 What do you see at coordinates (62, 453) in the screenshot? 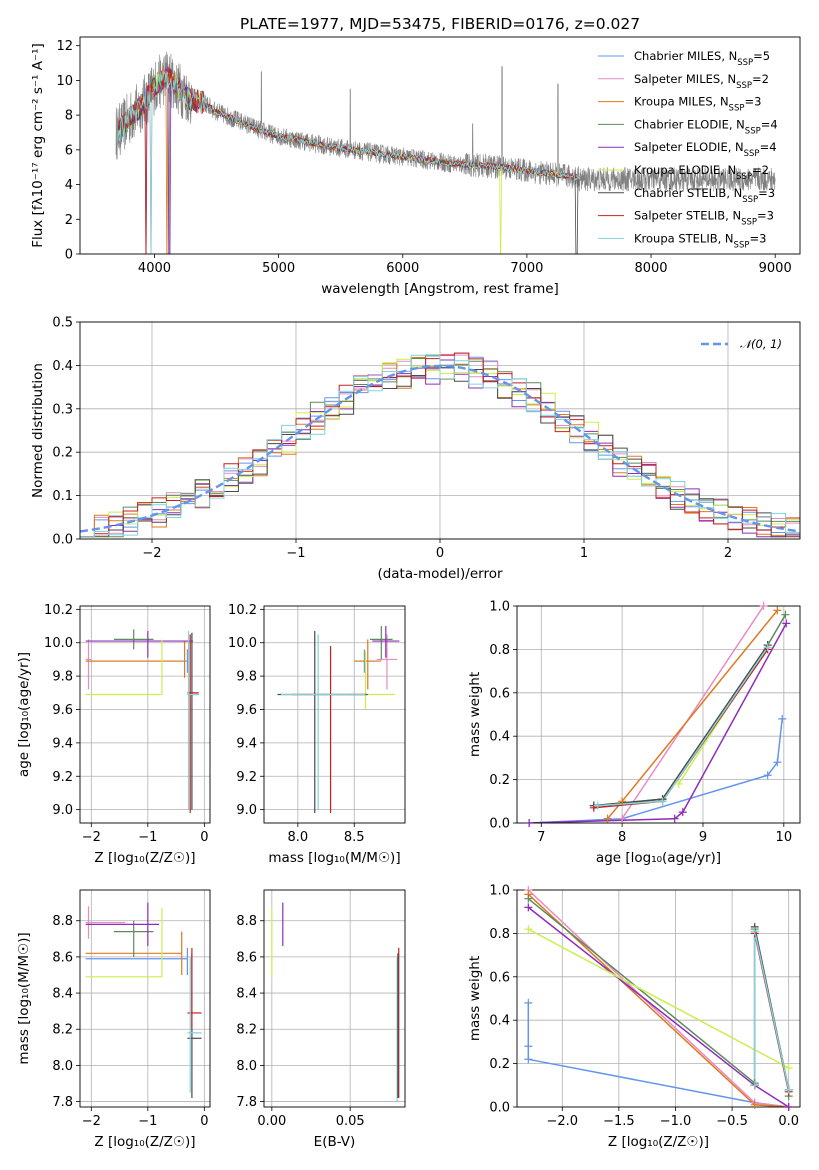
I see `y-tick-label: 0.2` at bounding box center [62, 453].